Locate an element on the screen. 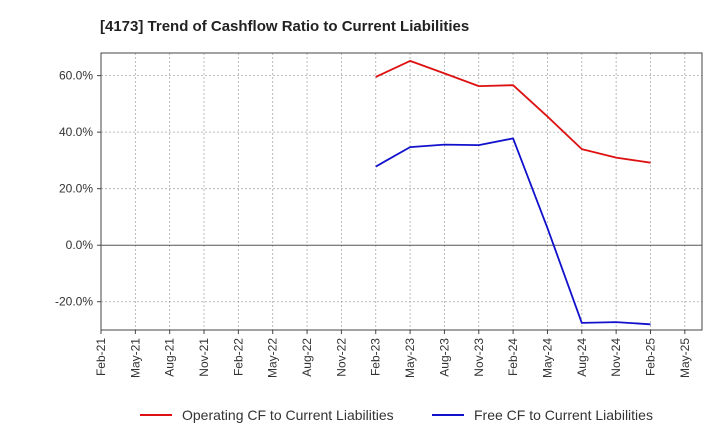  x-tick-label: Feb-21 is located at coordinates (101, 357).